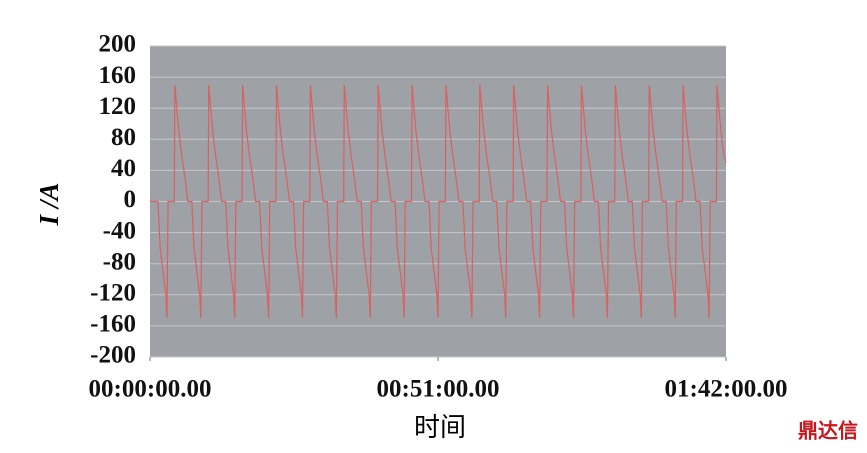 The image size is (867, 453). I want to click on y-tick-label: 160, so click(118, 75).